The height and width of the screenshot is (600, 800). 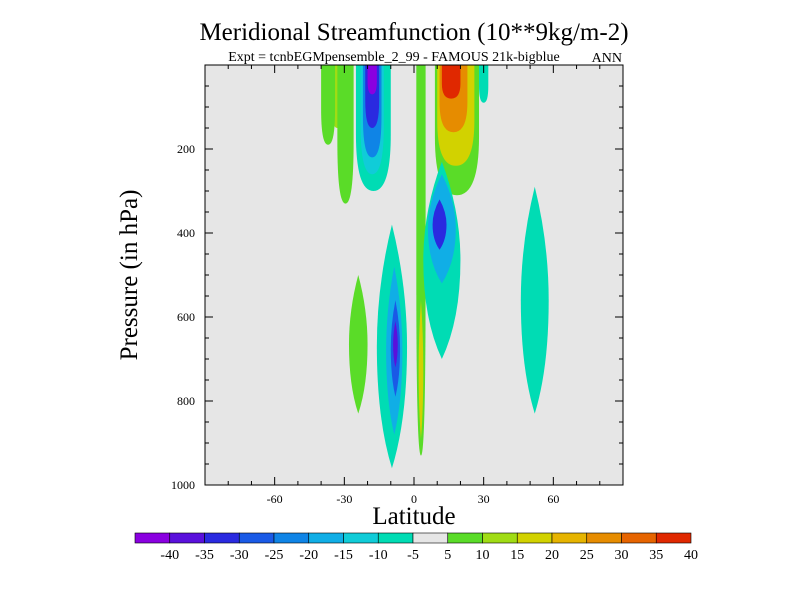 What do you see at coordinates (169, 555) in the screenshot?
I see `colorbar-label: -40` at bounding box center [169, 555].